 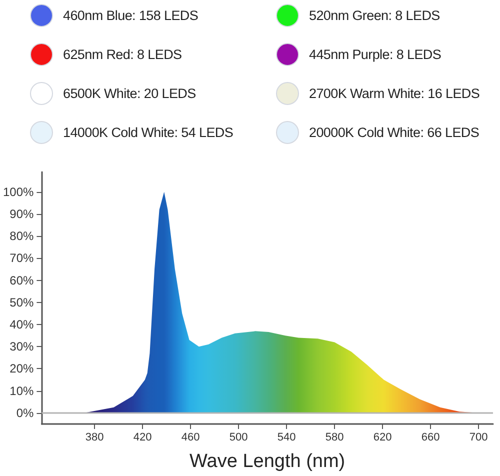 I want to click on x-tick-label: 500, so click(x=238, y=438).